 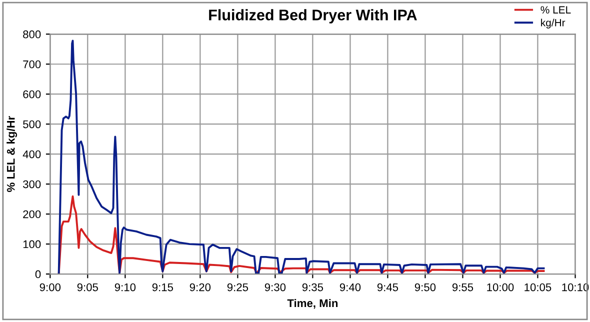 I want to click on x-tick-label: 9:15, so click(x=163, y=287).